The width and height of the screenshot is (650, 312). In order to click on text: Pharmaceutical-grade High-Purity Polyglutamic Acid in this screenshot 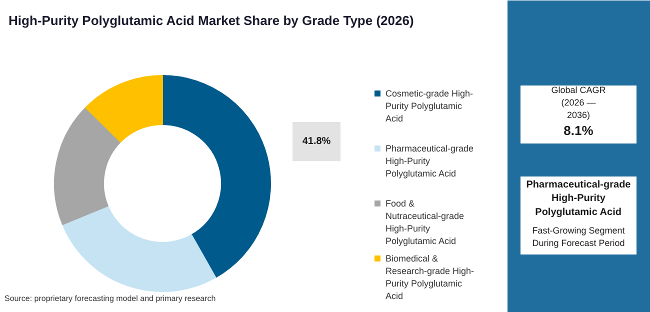, I will do `click(579, 198)`.